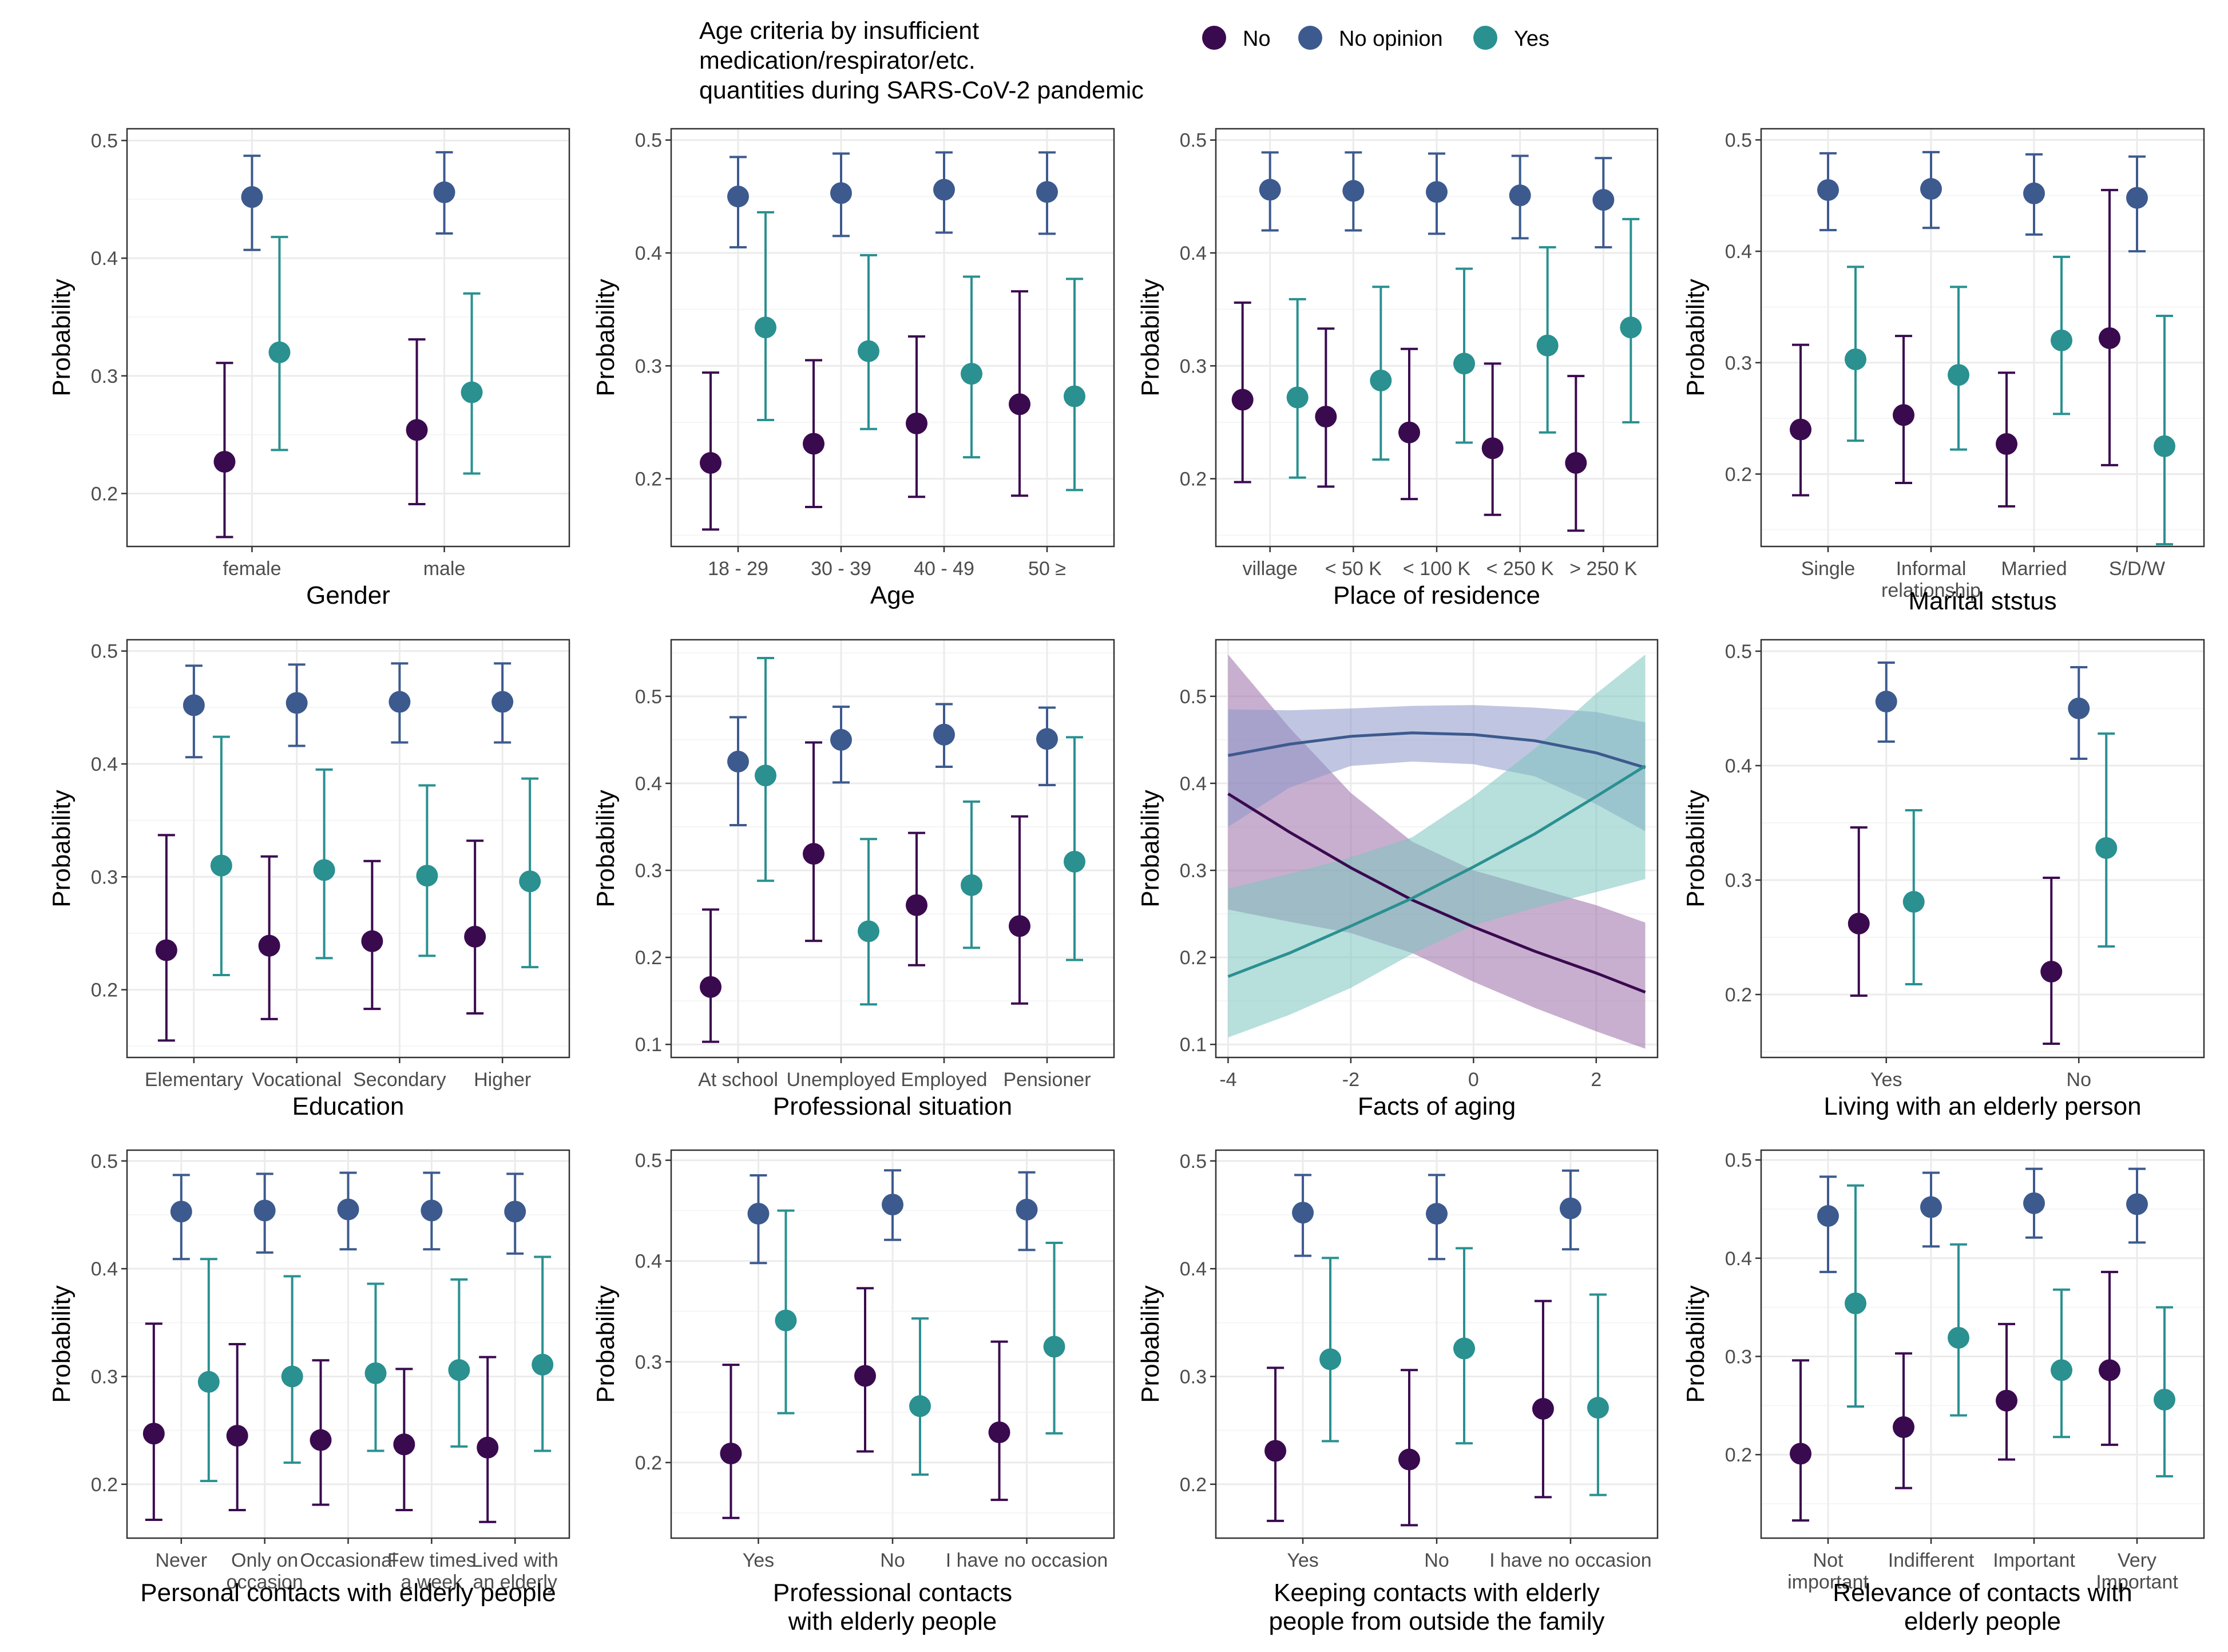 Image resolution: width=2228 pixels, height=1652 pixels. Describe the element at coordinates (1474, 1080) in the screenshot. I see `x-tick-label: 0` at that location.